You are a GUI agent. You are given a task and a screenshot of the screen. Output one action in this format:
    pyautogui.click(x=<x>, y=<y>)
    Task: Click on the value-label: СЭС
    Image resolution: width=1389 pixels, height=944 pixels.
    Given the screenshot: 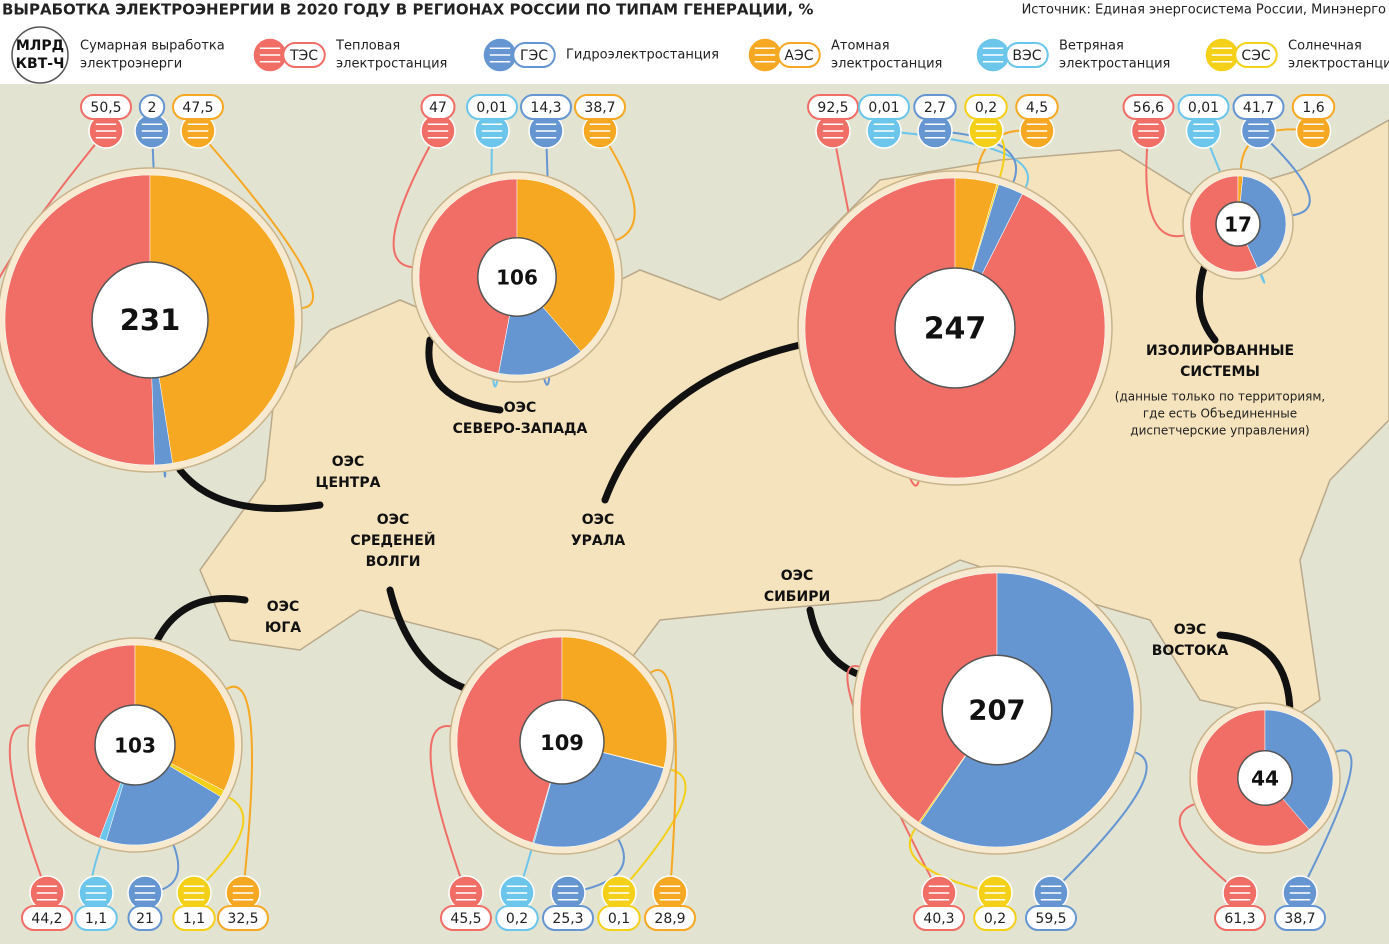 What is the action you would take?
    pyautogui.click(x=1256, y=56)
    